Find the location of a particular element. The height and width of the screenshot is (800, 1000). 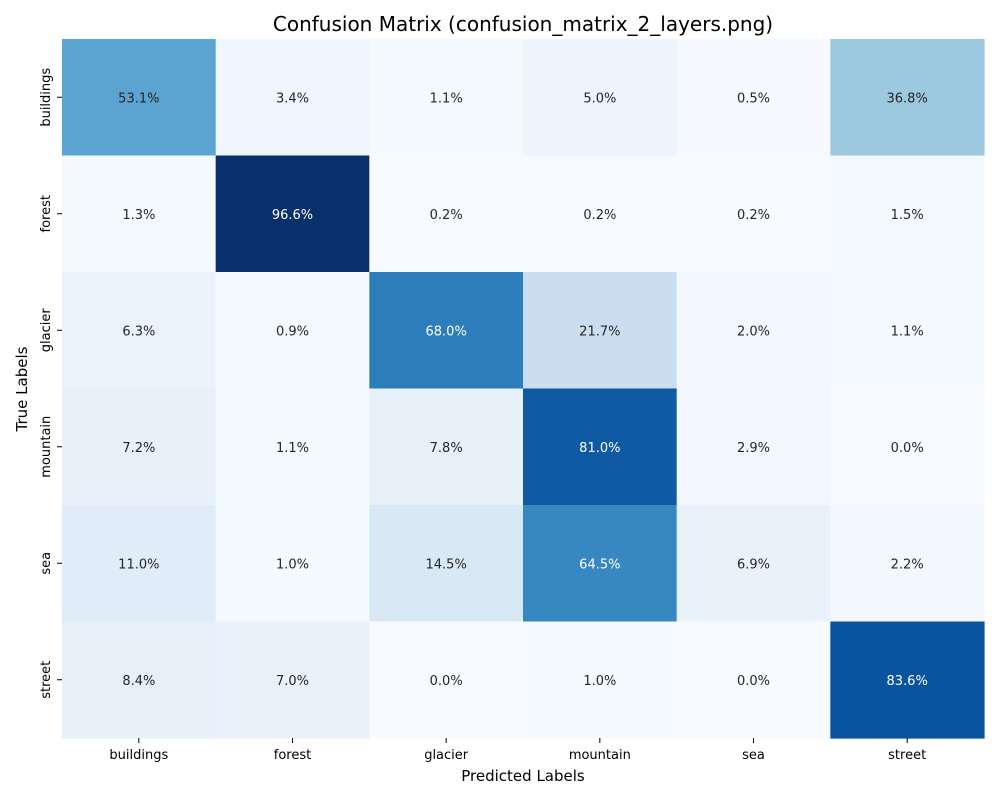

cell-sea-forest is located at coordinates (292, 564).